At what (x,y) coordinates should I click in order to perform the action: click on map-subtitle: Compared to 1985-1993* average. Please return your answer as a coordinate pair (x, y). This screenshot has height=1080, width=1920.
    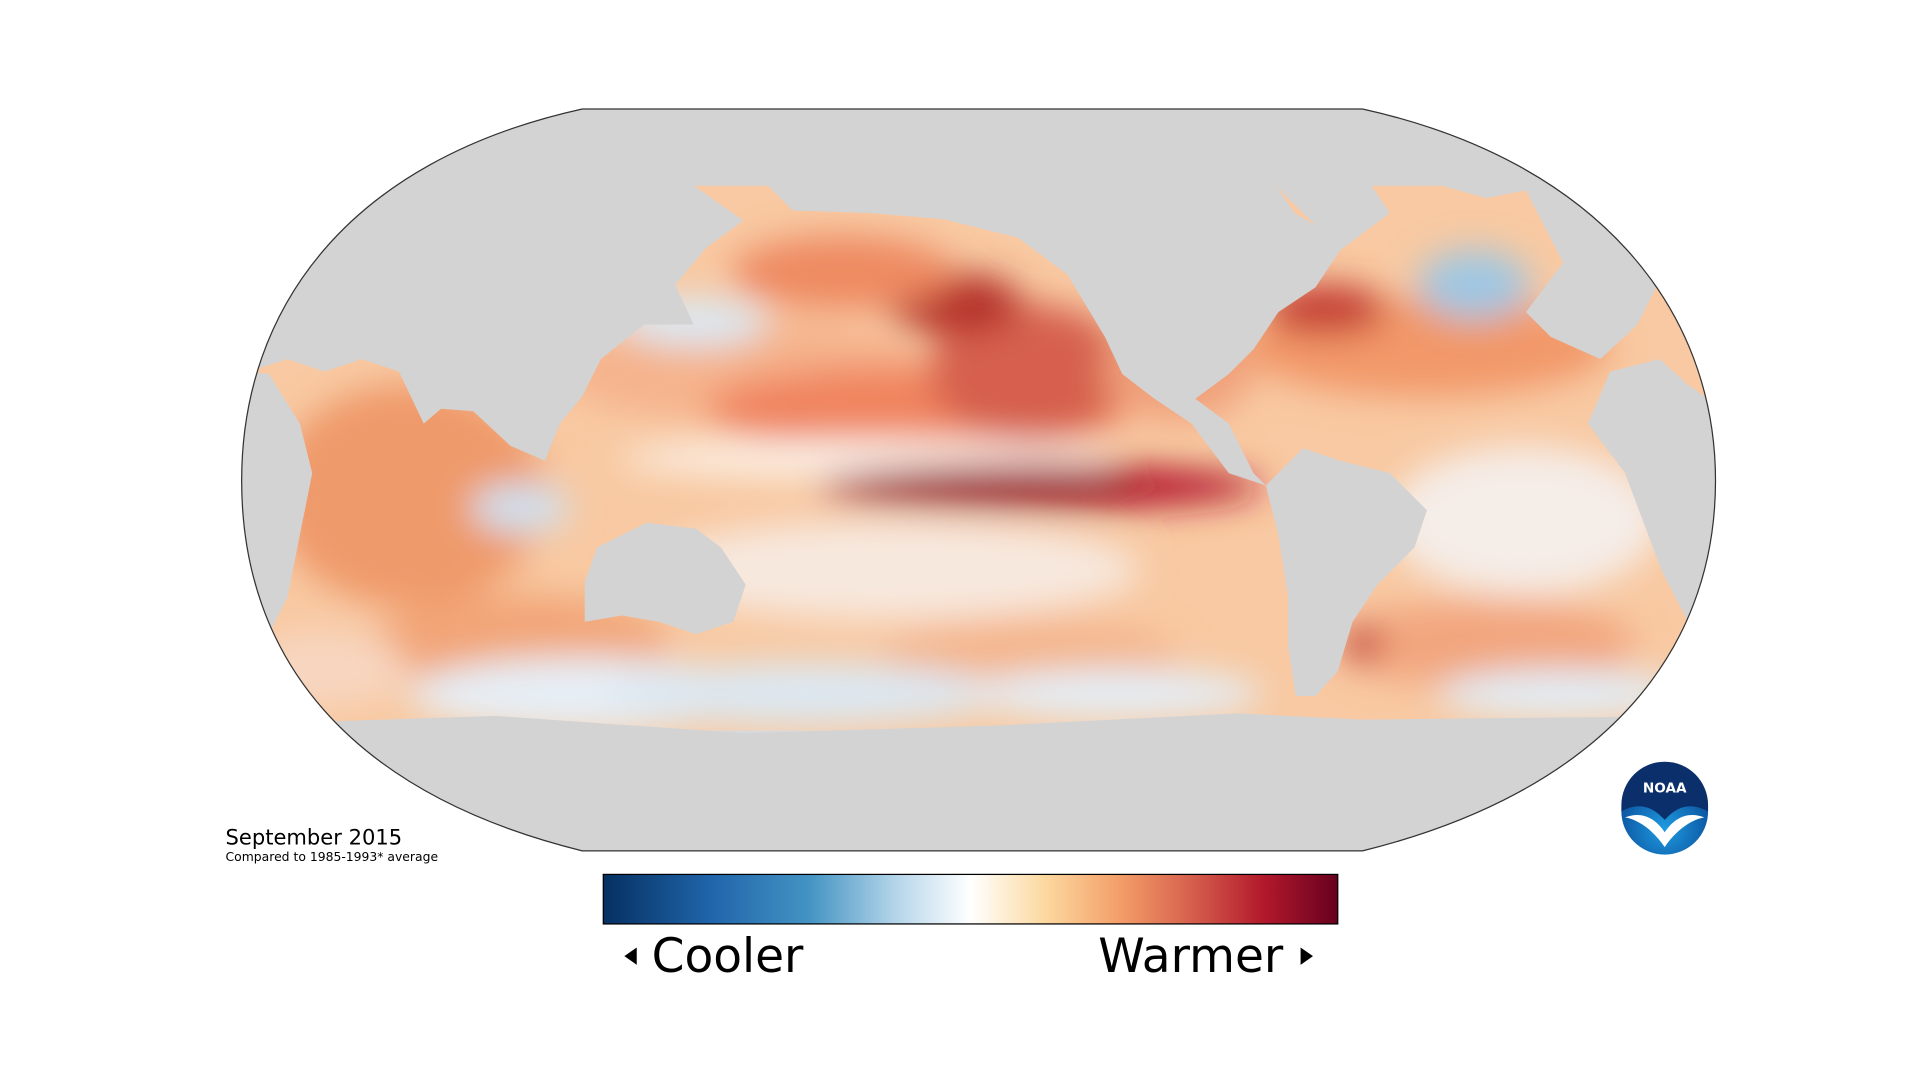
    Looking at the image, I should click on (332, 857).